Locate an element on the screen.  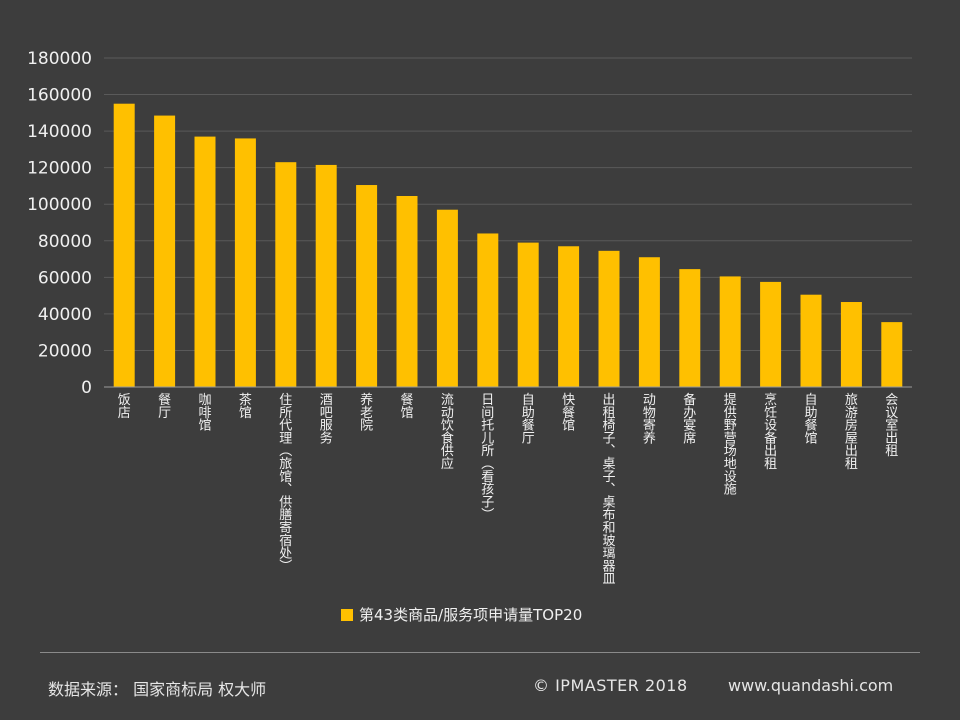
x-tick-label: 茶馆 is located at coordinates (245, 406).